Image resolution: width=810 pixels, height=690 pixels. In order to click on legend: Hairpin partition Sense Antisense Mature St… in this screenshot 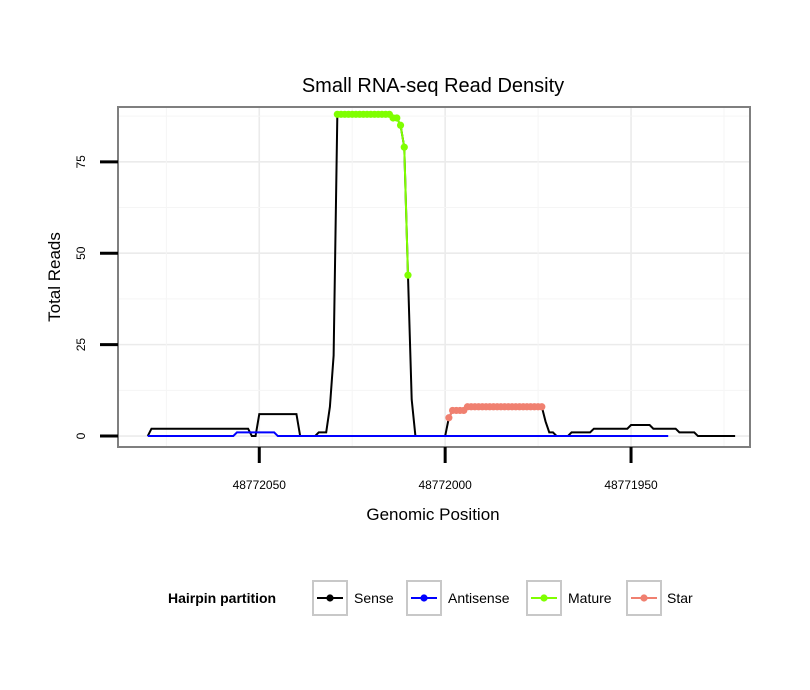, I will do `click(430, 598)`.